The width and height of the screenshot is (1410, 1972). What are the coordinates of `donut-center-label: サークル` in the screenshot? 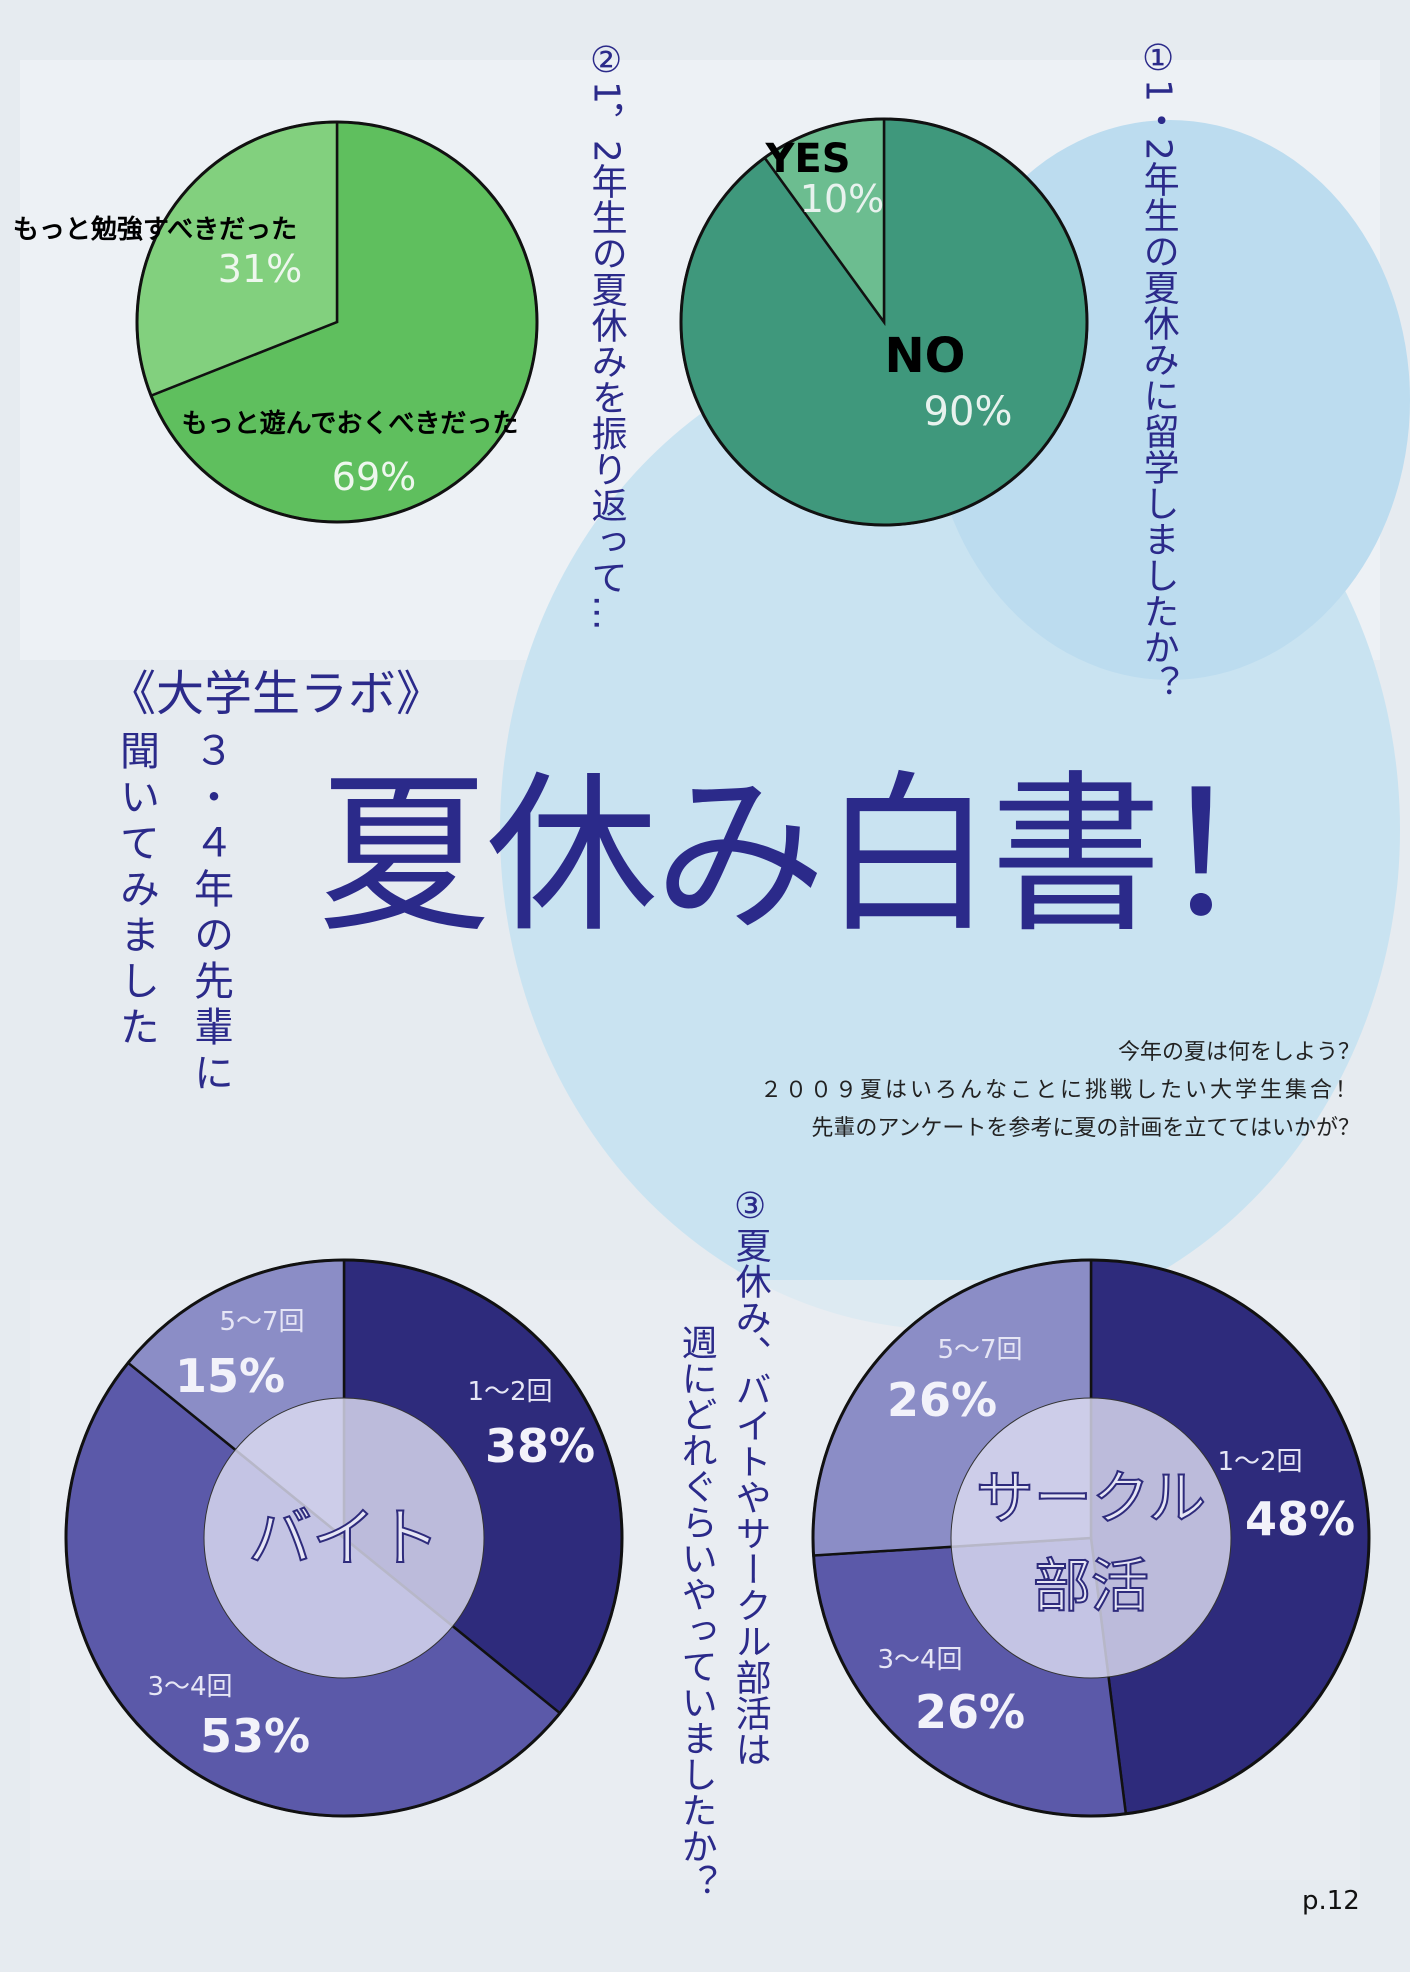 It's located at (1091, 1498).